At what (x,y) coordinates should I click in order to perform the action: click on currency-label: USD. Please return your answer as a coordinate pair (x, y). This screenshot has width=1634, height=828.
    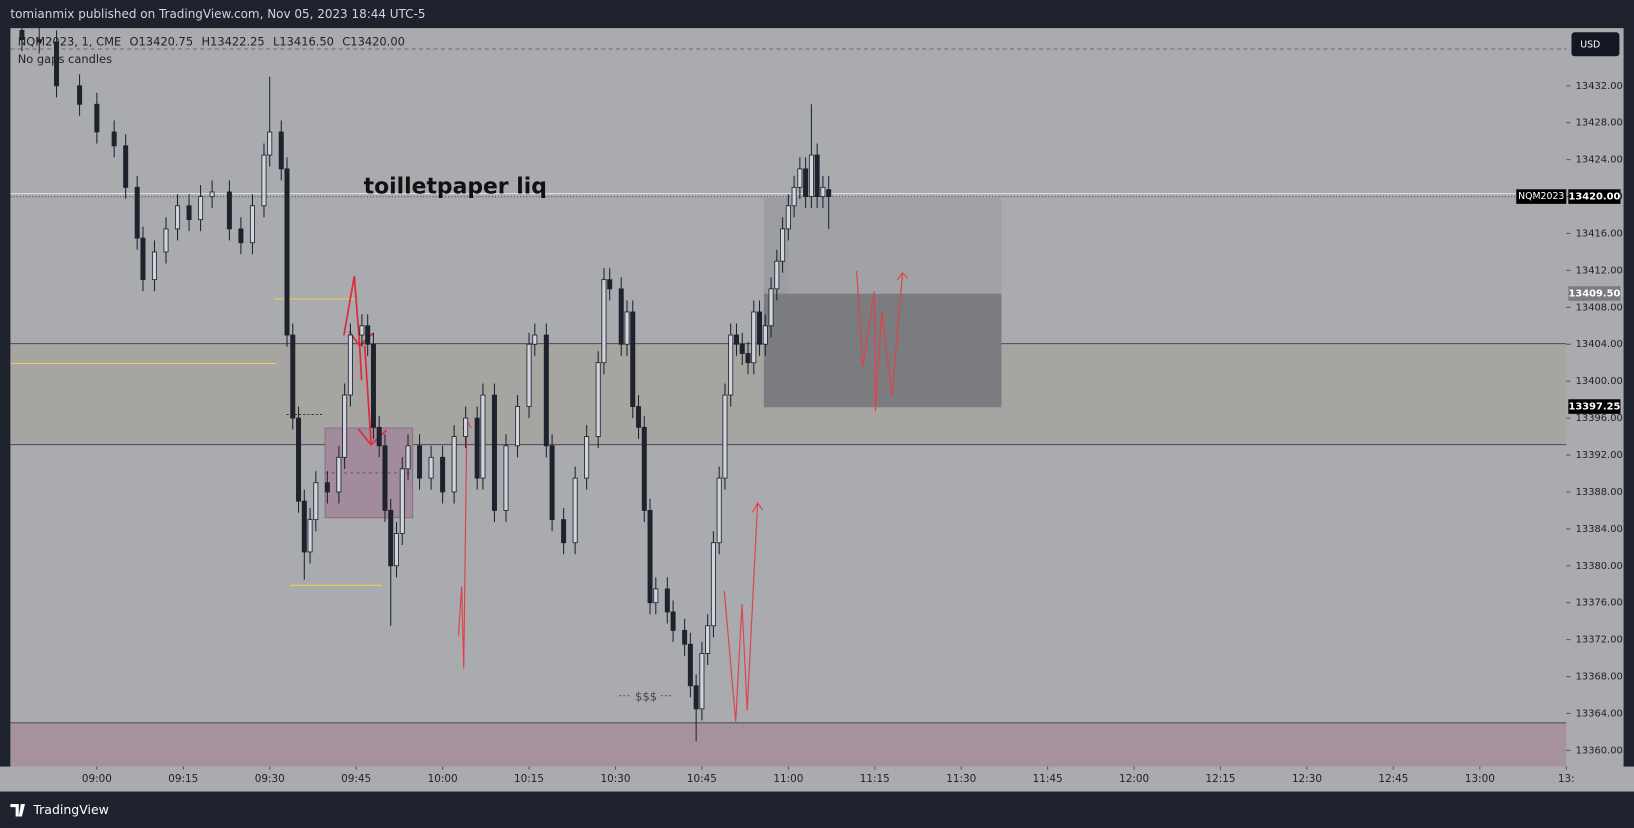
    Looking at the image, I should click on (1590, 44).